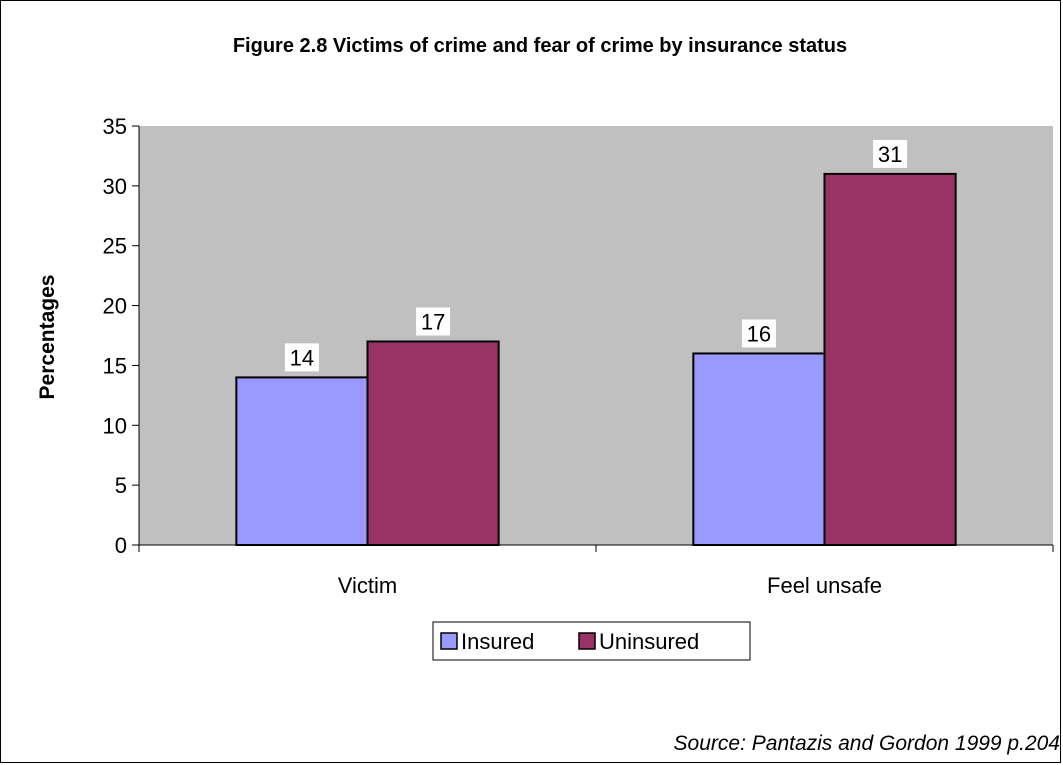 This screenshot has width=1063, height=765. I want to click on y-tick-label: 5, so click(121, 485).